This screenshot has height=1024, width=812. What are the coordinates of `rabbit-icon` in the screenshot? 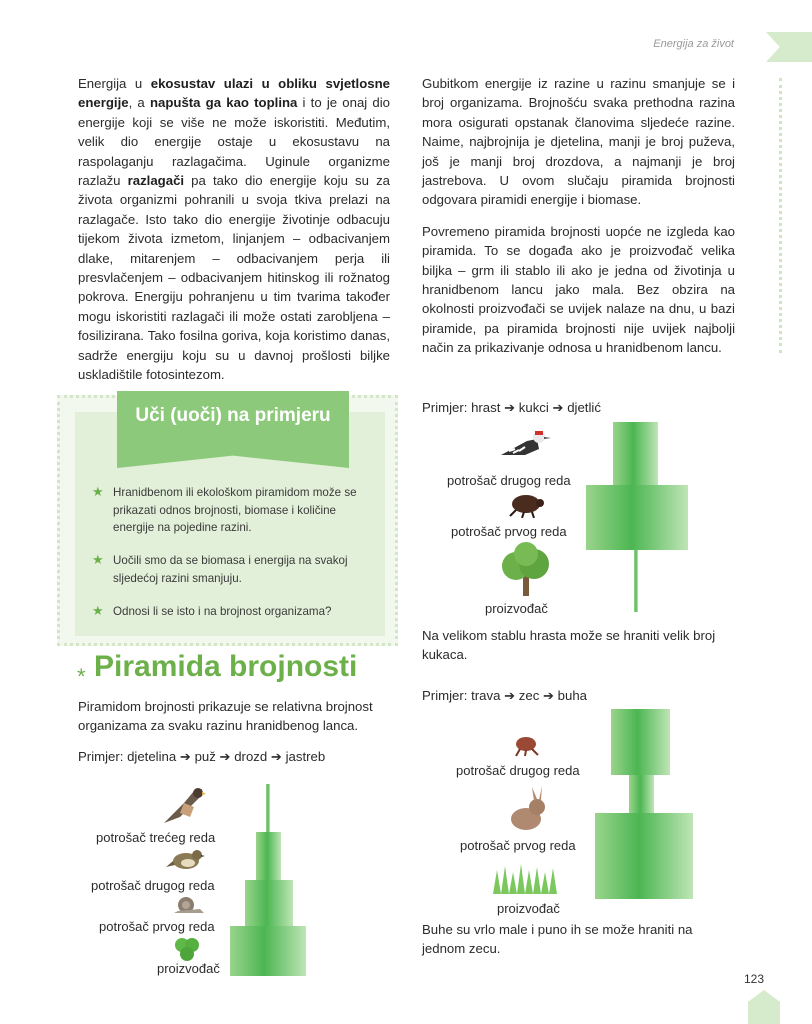 It's located at (528, 808).